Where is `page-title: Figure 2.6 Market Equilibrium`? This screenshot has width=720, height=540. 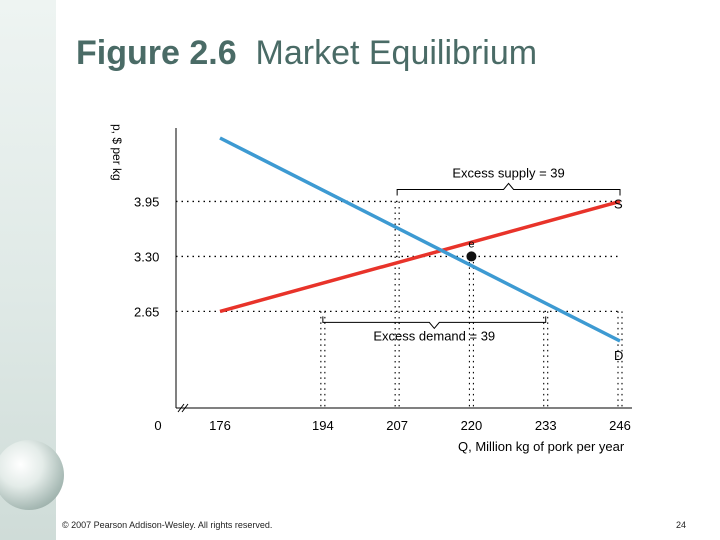
page-title: Figure 2.6 Market Equilibrium is located at coordinates (306, 53).